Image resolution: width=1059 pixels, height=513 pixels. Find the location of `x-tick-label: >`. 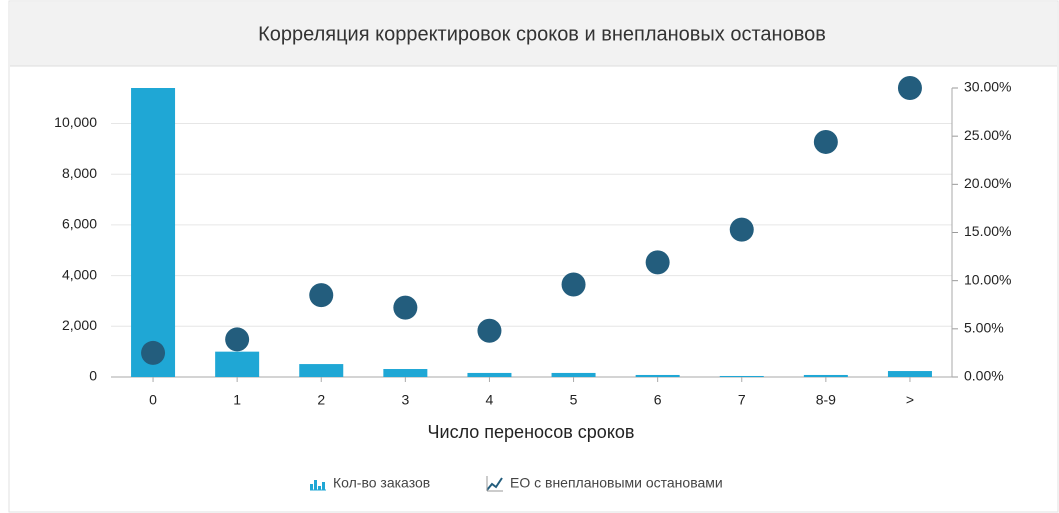

x-tick-label: > is located at coordinates (910, 400).